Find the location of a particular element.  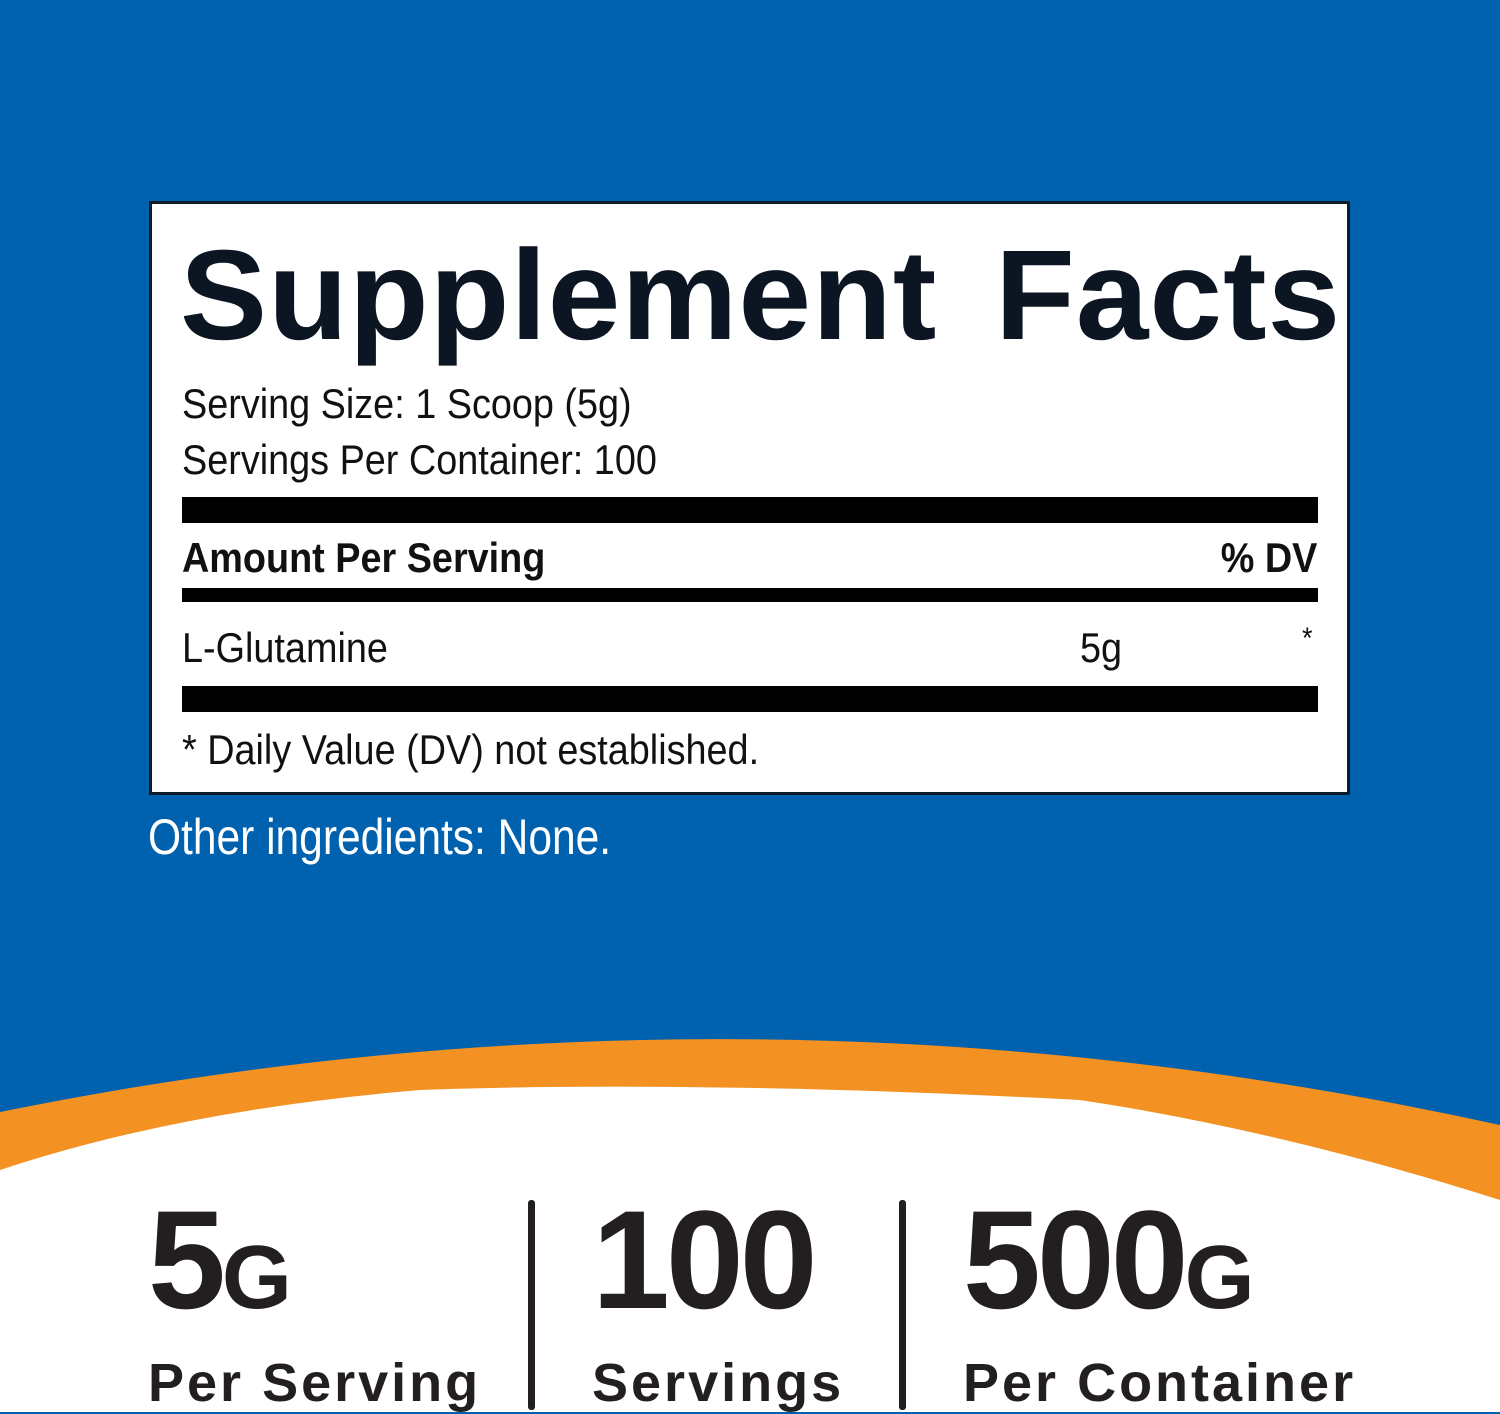

servings-per-container: Servings Per Container: 100 is located at coordinates (419, 459).